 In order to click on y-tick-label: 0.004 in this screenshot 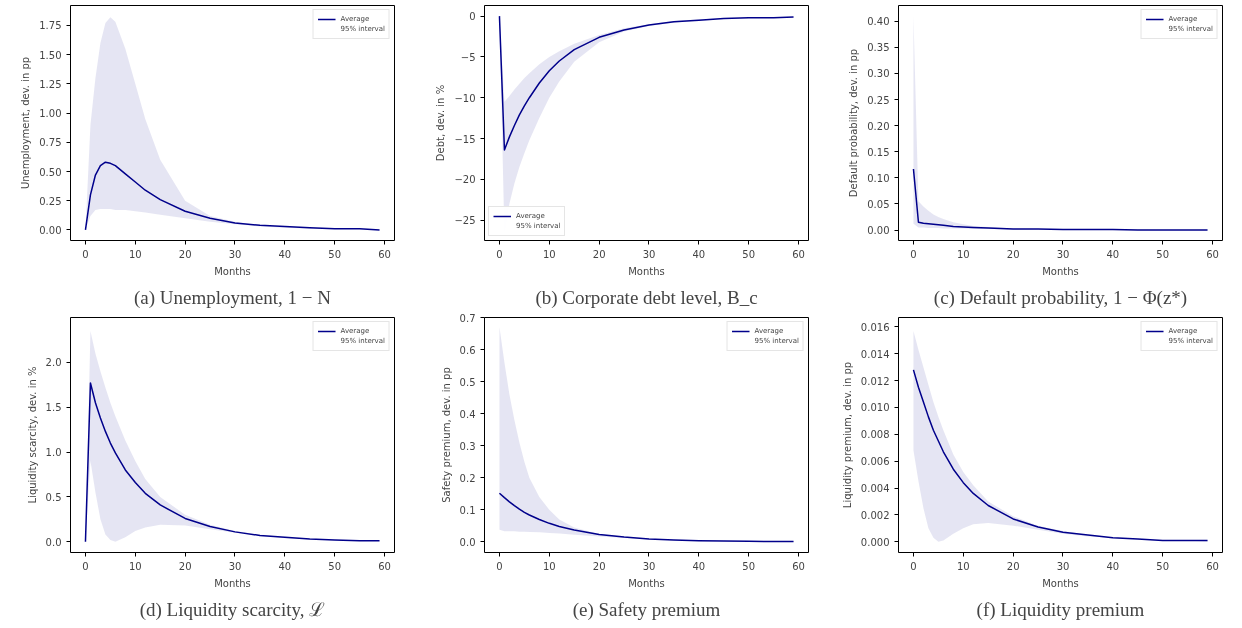, I will do `click(875, 489)`.